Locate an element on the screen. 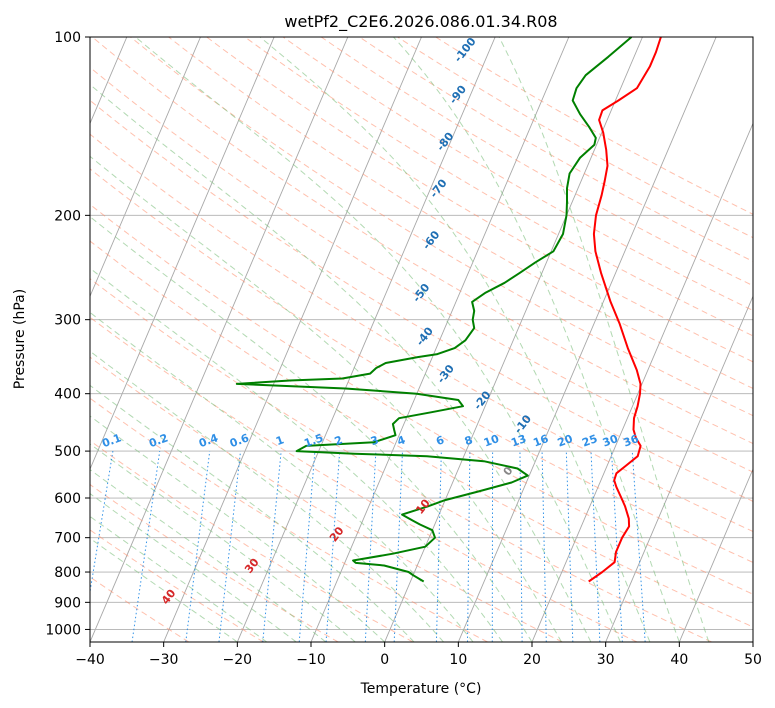 Image resolution: width=775 pixels, height=708 pixels. mixing-ratio-label: 0.4 is located at coordinates (208, 440).